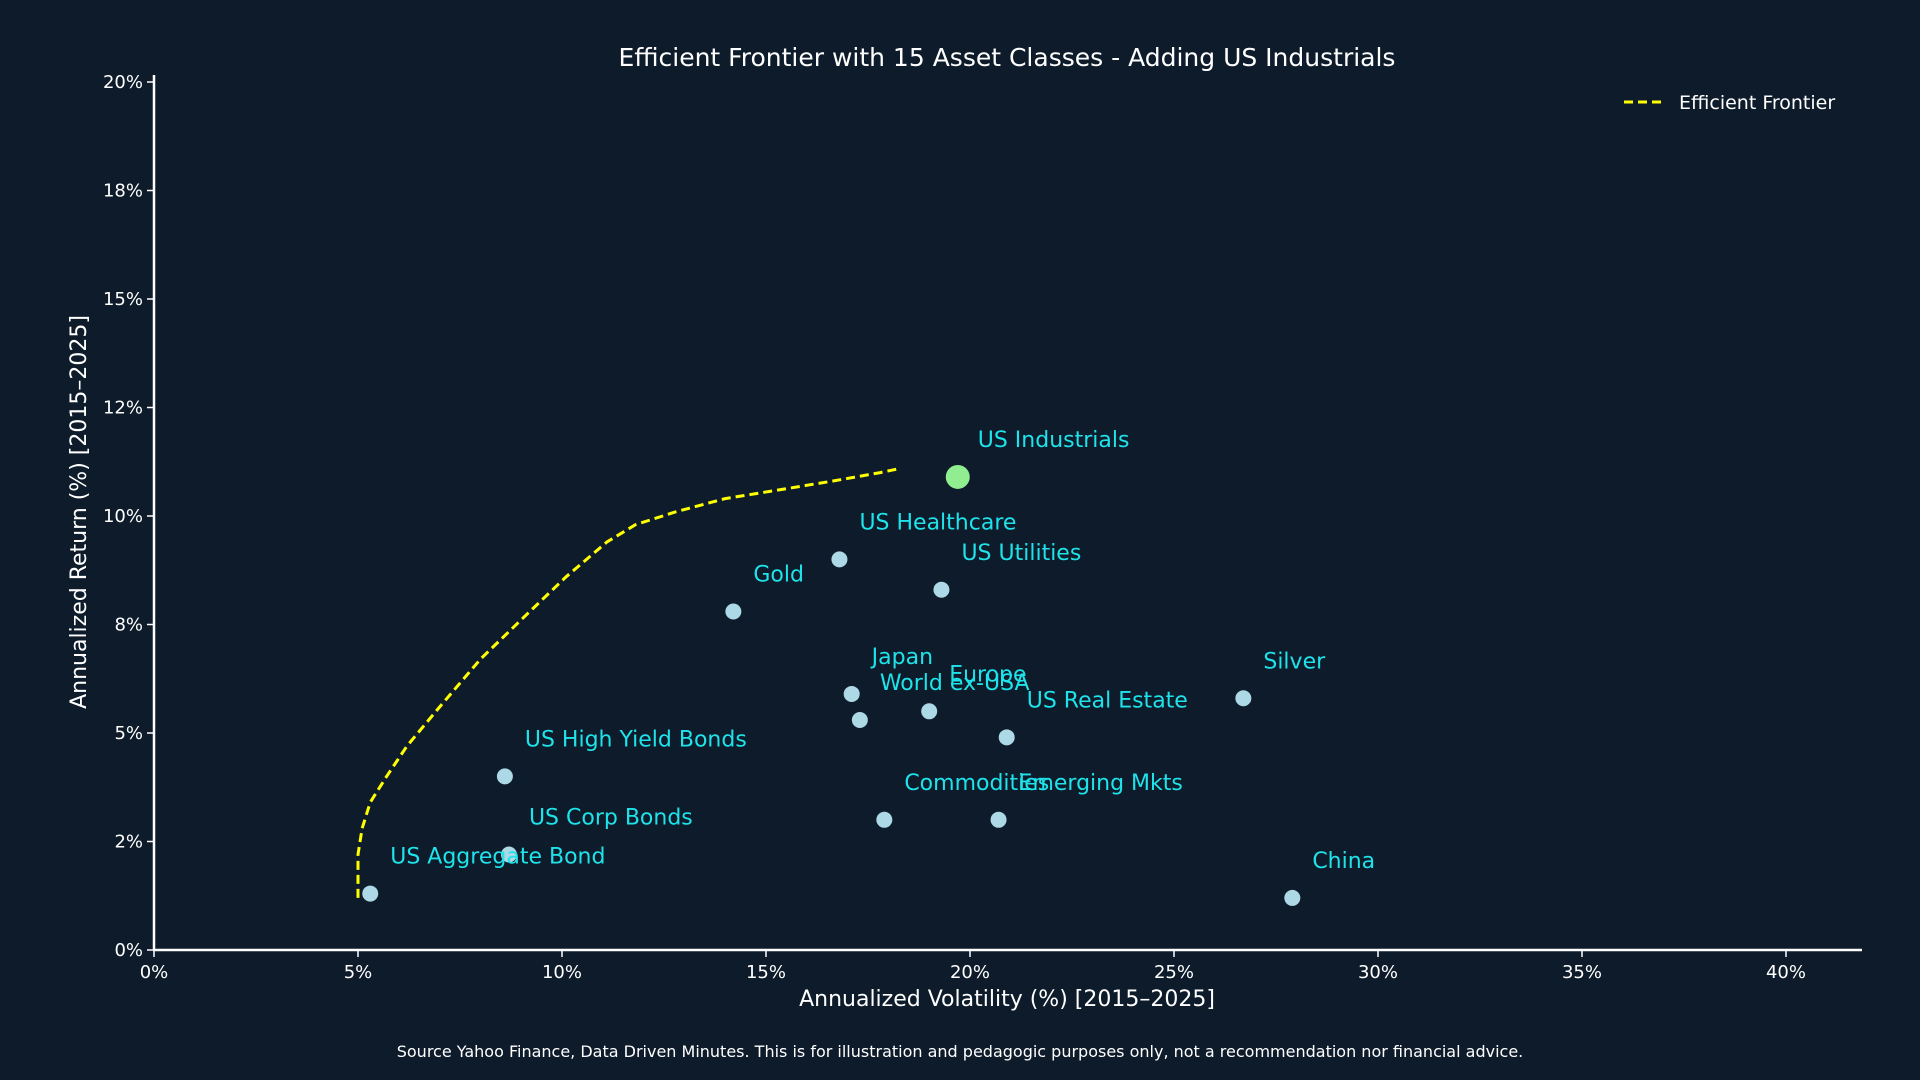 The width and height of the screenshot is (1920, 1080). What do you see at coordinates (957, 476) in the screenshot?
I see `point-us-industrials` at bounding box center [957, 476].